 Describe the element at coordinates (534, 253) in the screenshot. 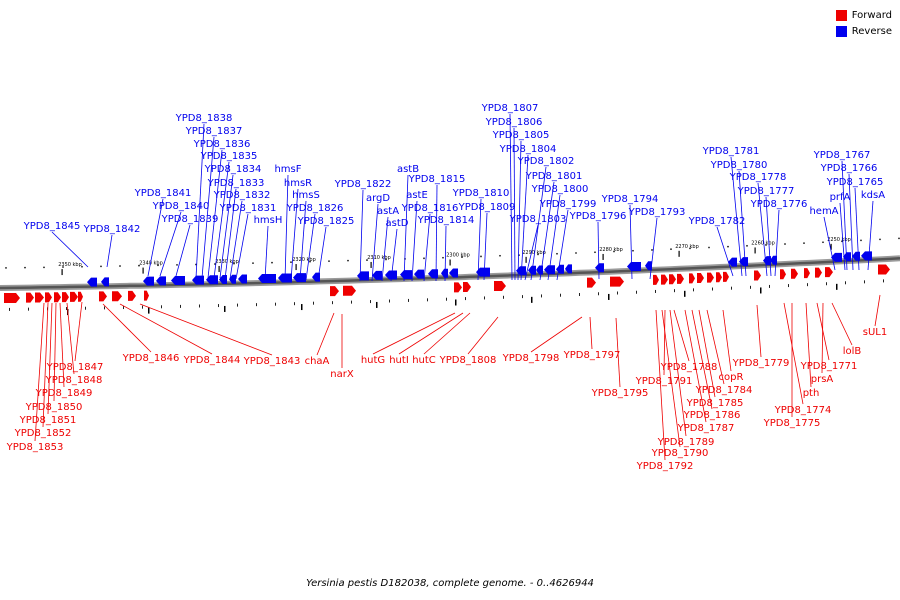

I see `ruler-label: 2290 kbp` at that location.